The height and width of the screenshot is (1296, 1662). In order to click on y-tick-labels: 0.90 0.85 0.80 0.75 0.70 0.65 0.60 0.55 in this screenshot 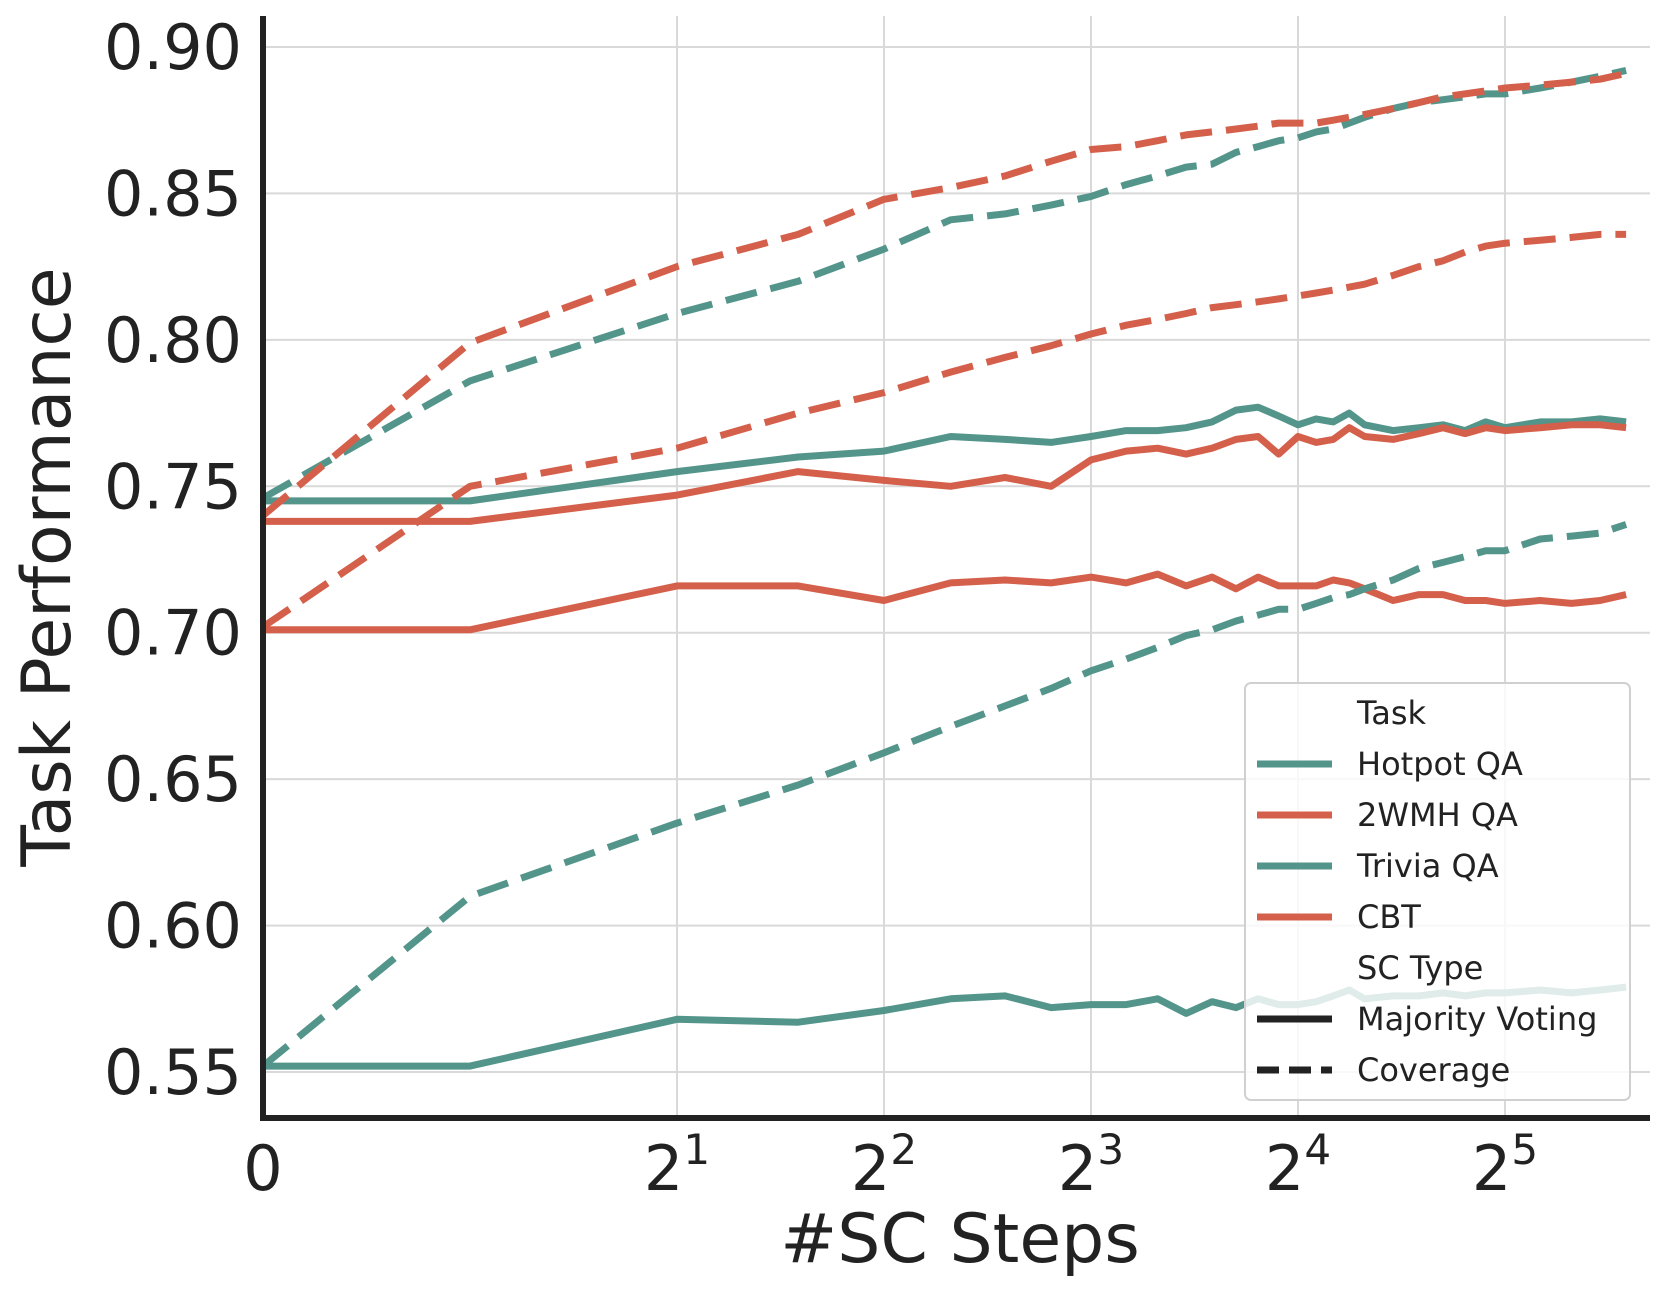, I will do `click(173, 560)`.